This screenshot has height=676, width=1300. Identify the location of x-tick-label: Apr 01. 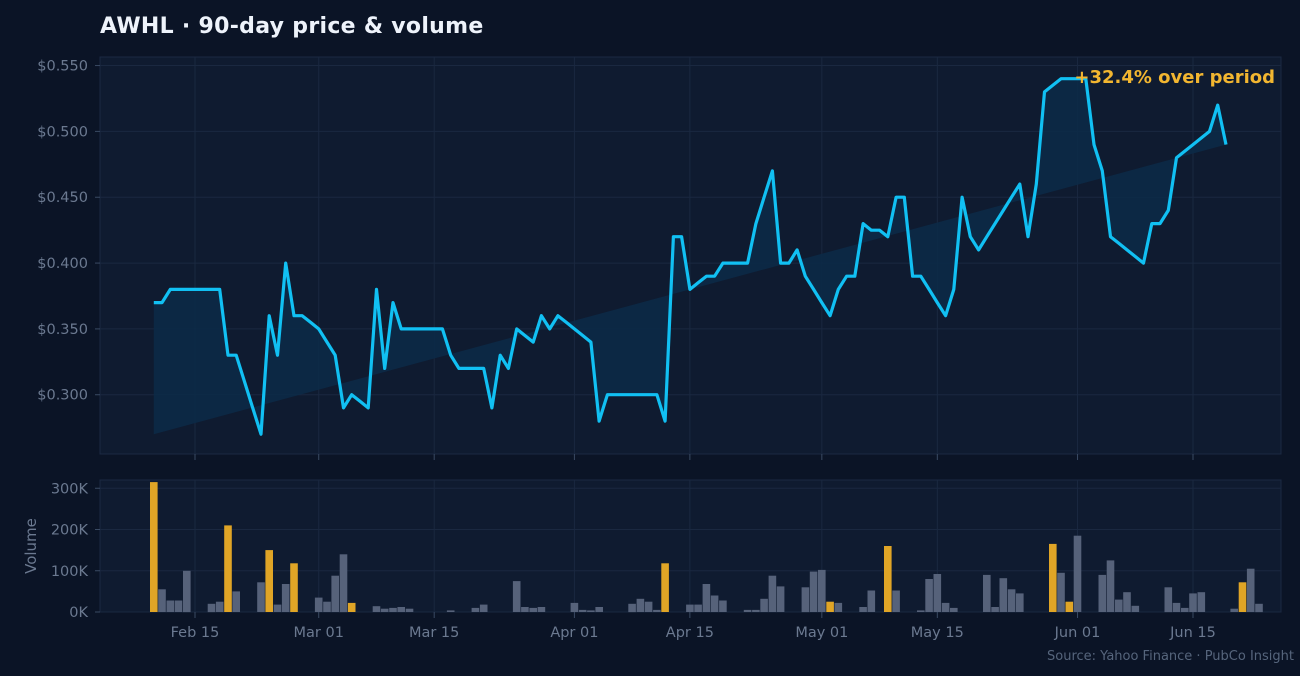
(574, 633).